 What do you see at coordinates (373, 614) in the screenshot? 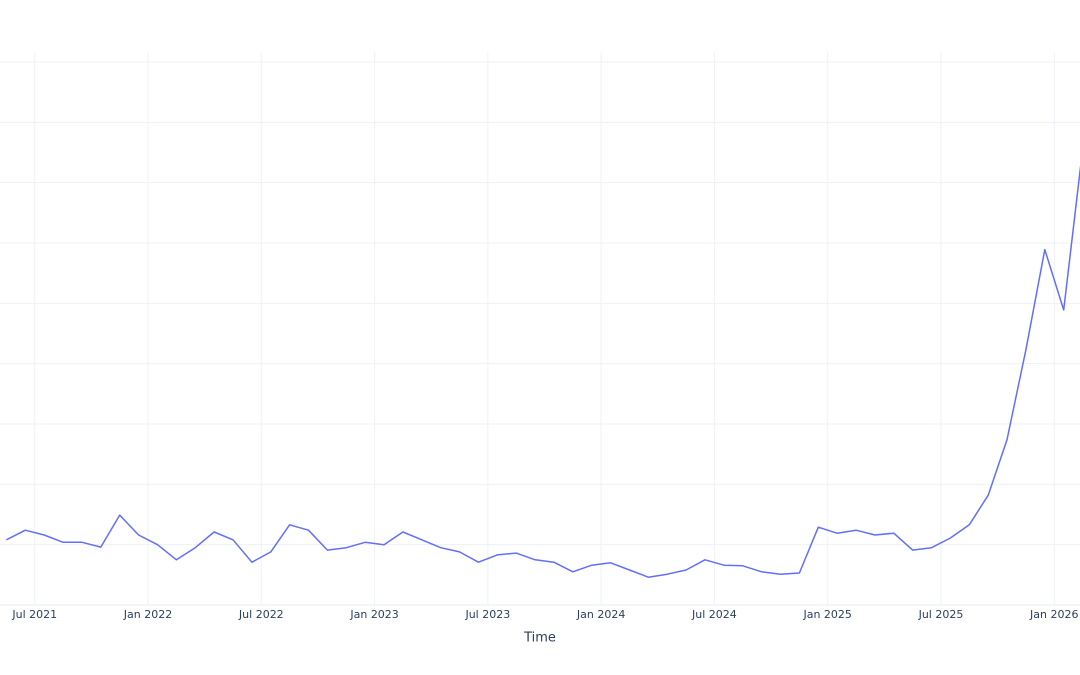
I see `x-tick-label: Jan 2023` at bounding box center [373, 614].